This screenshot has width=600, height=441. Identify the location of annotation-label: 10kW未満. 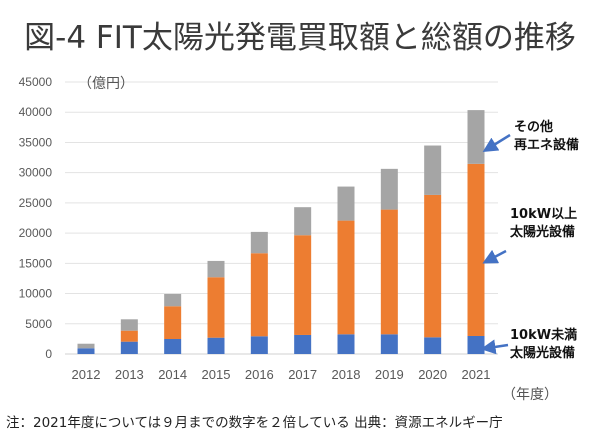
(543, 335).